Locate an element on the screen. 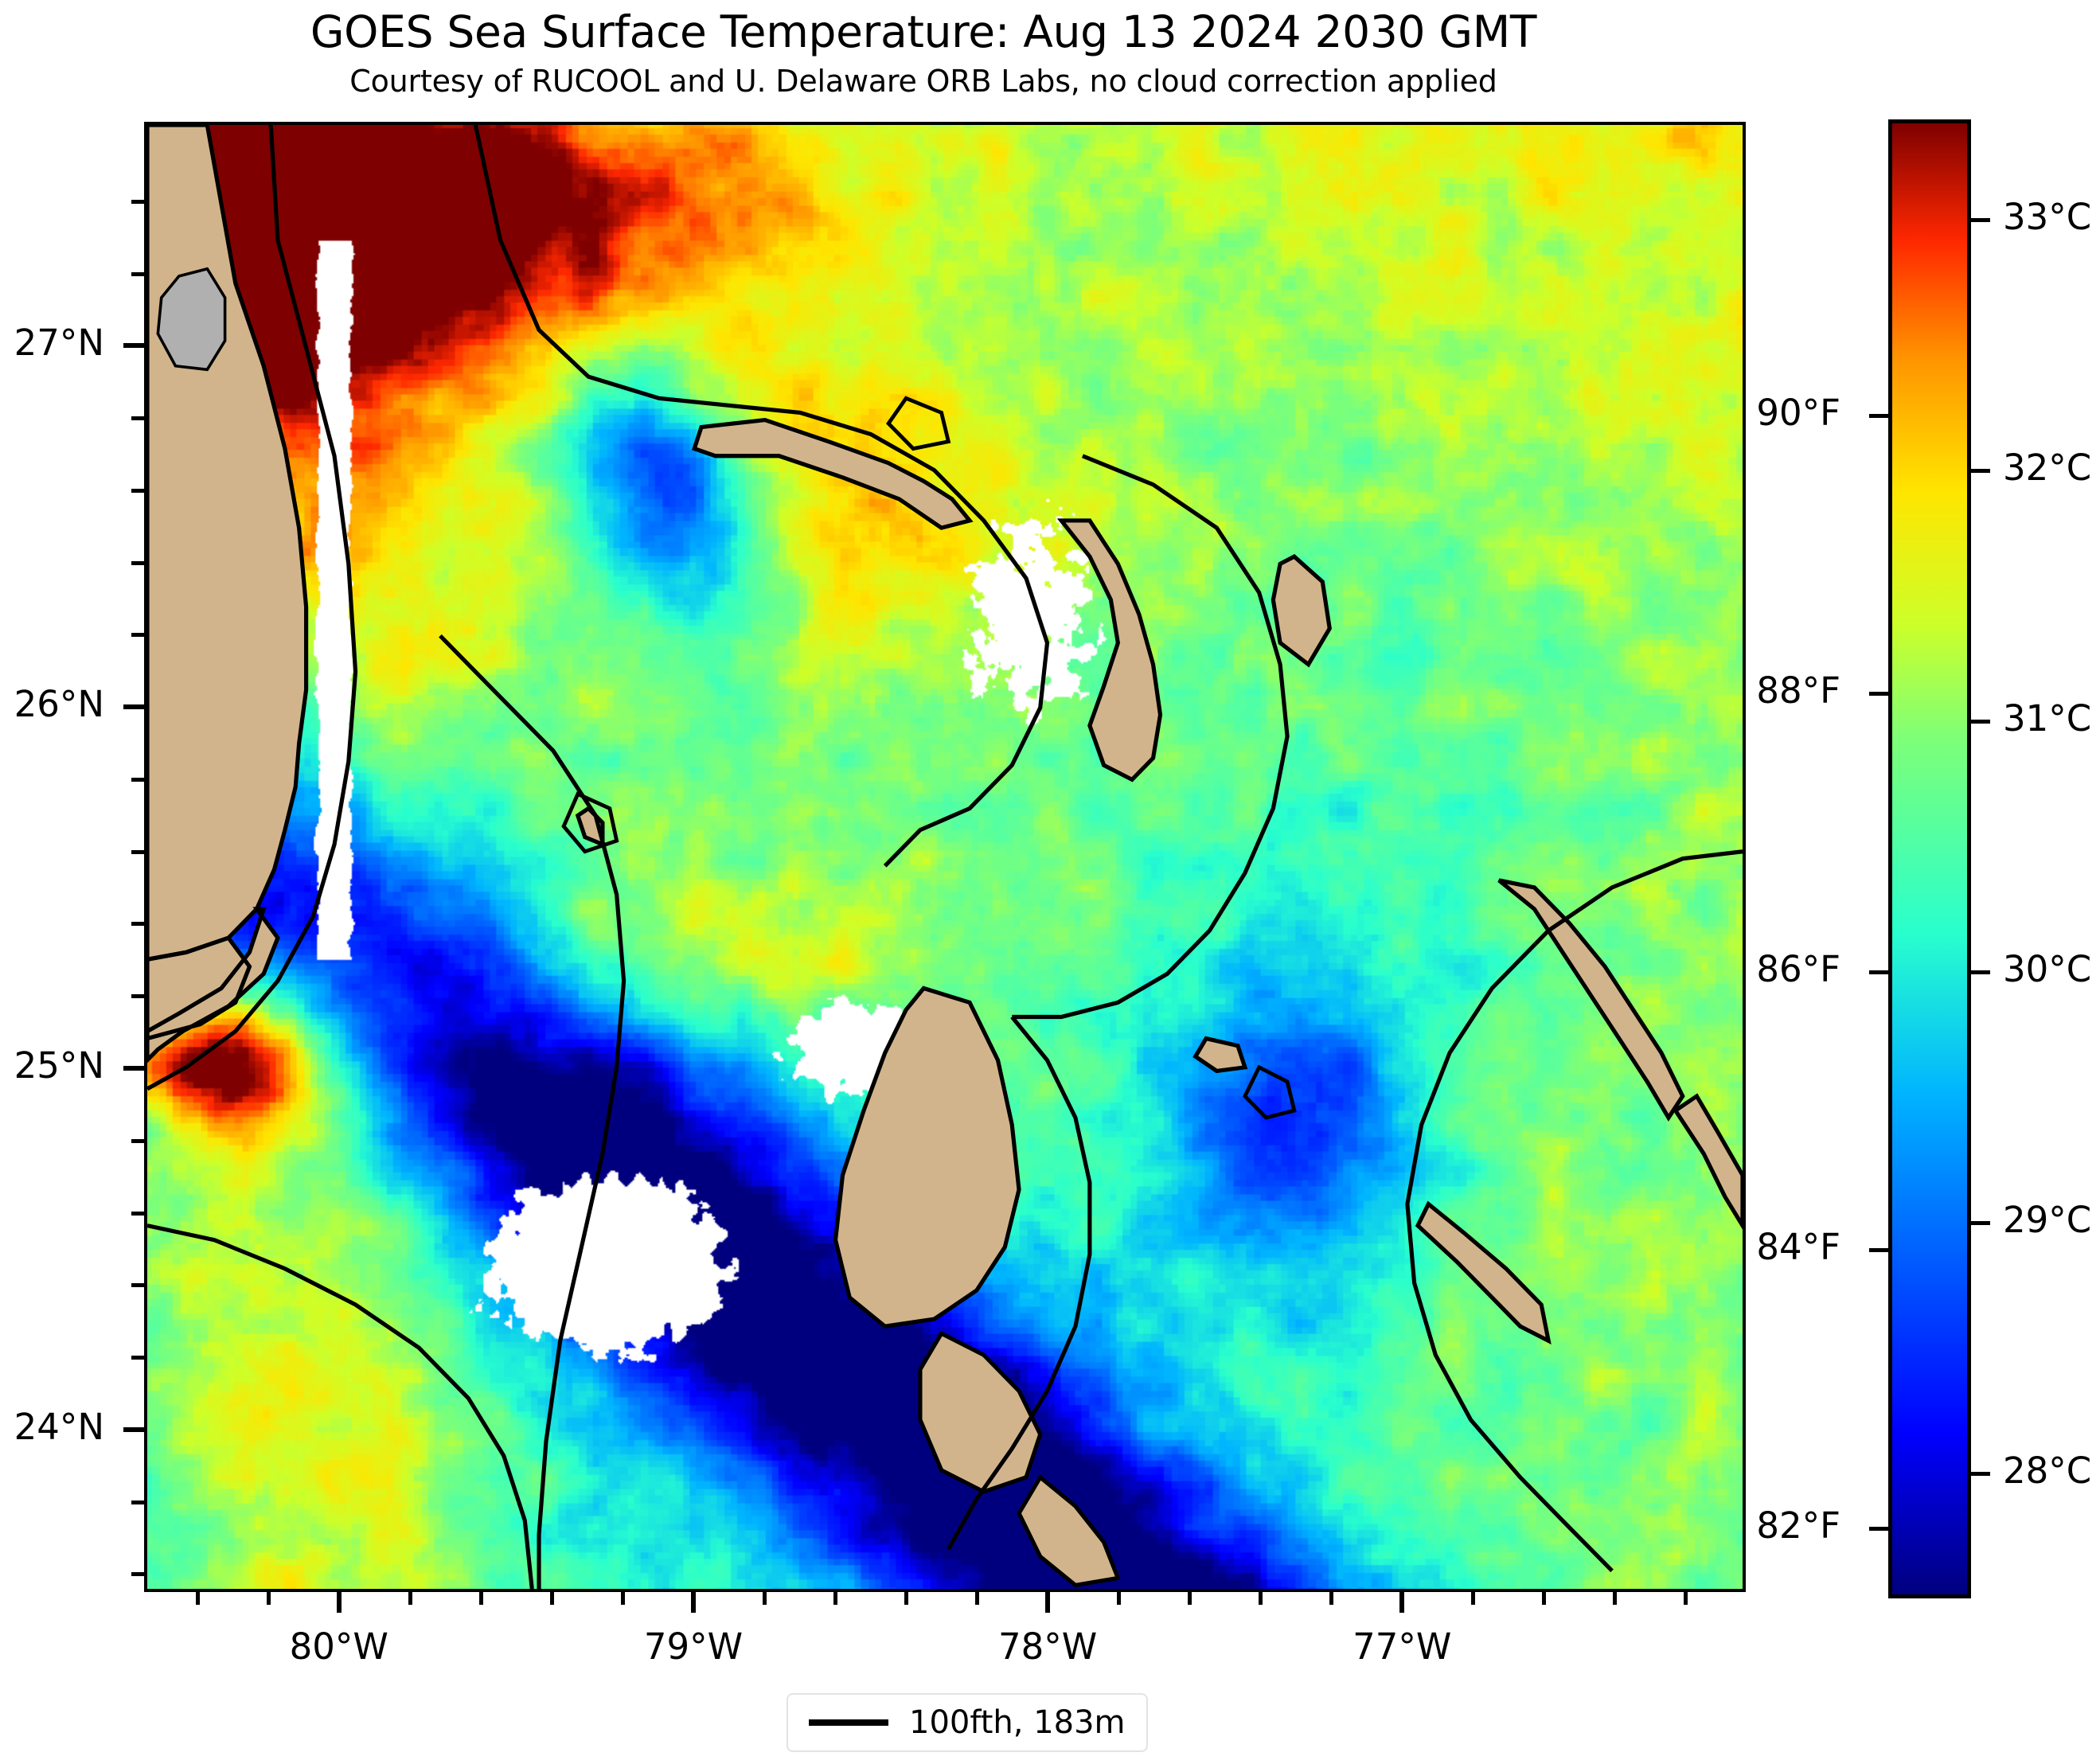 This screenshot has height=1760, width=2100. colorbar-gradient is located at coordinates (1929, 859).